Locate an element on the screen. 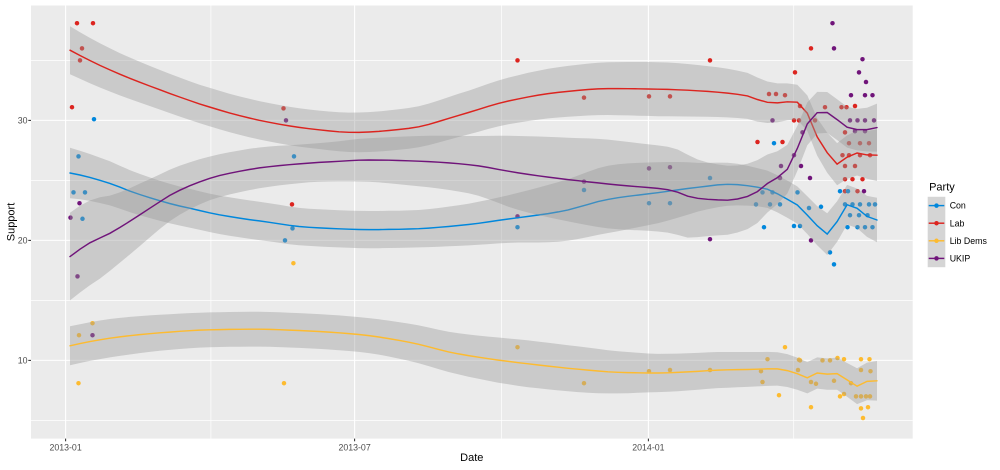 Image resolution: width=1000 pixels, height=470 pixels. svg-text: 2014-01 is located at coordinates (648, 448).